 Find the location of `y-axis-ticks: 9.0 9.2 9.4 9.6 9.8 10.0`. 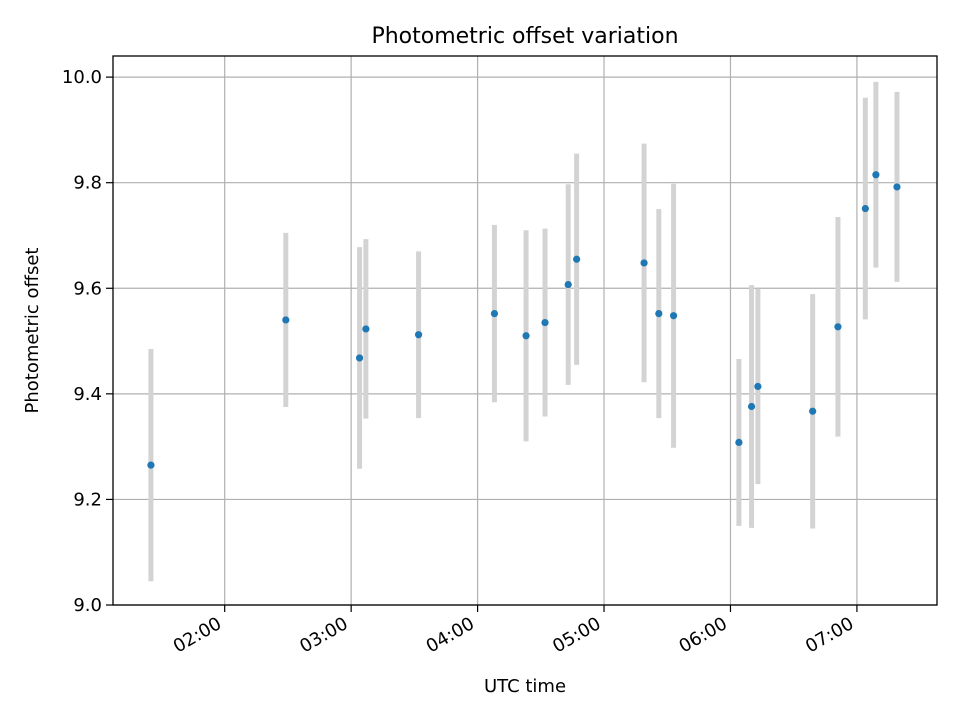

y-axis-ticks: 9.0 9.2 9.4 9.6 9.8 10.0 is located at coordinates (87, 341).